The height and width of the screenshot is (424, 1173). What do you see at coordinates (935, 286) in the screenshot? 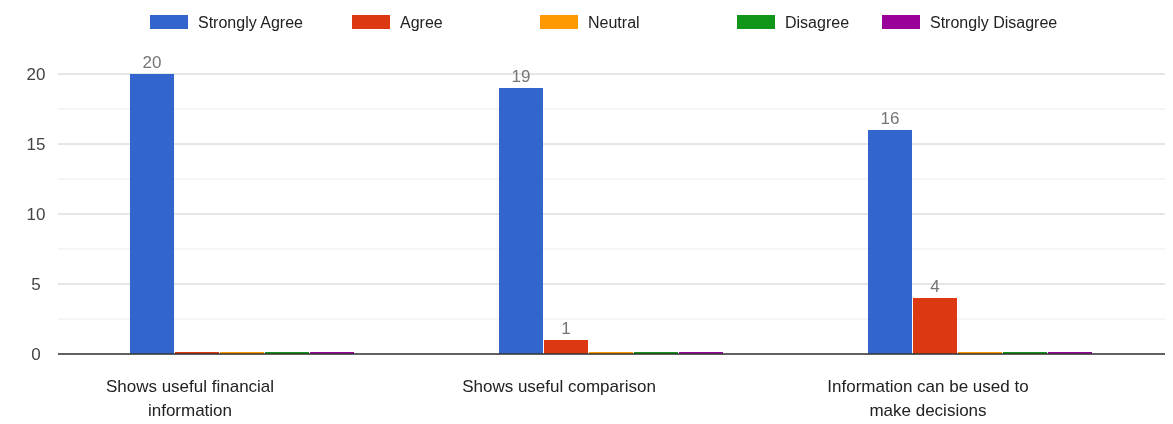
I see `data-label: 4` at bounding box center [935, 286].